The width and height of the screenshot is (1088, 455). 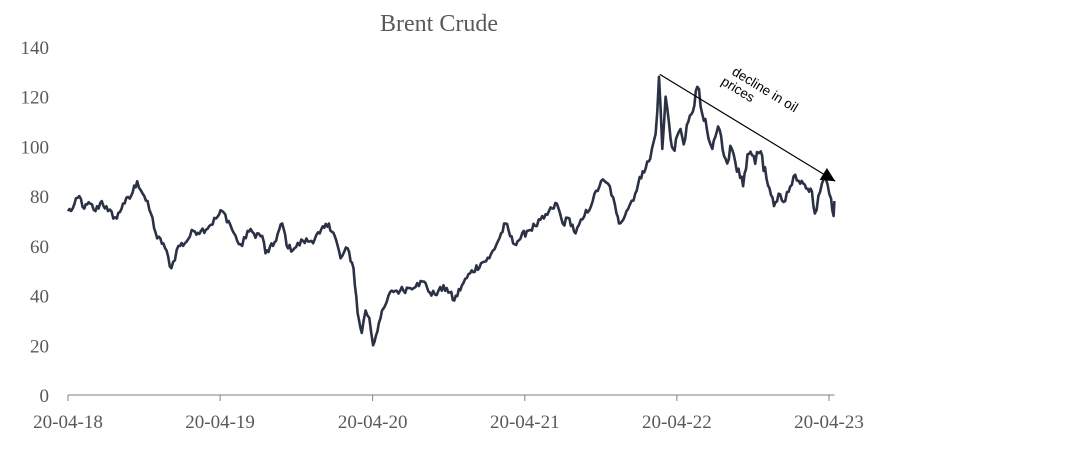 What do you see at coordinates (829, 422) in the screenshot?
I see `x-tick-label: 20-04-23` at bounding box center [829, 422].